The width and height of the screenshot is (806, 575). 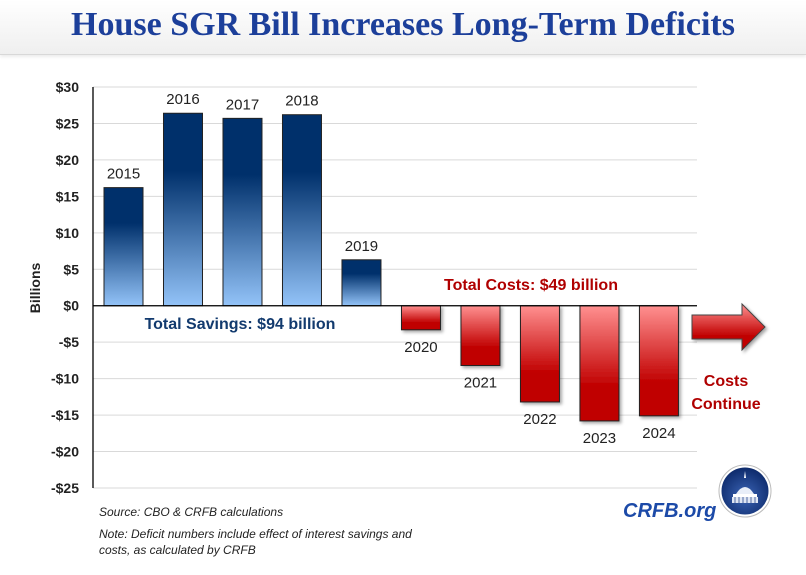 What do you see at coordinates (531, 285) in the screenshot?
I see `total-costs-annotation: Total Costs: $49 billion` at bounding box center [531, 285].